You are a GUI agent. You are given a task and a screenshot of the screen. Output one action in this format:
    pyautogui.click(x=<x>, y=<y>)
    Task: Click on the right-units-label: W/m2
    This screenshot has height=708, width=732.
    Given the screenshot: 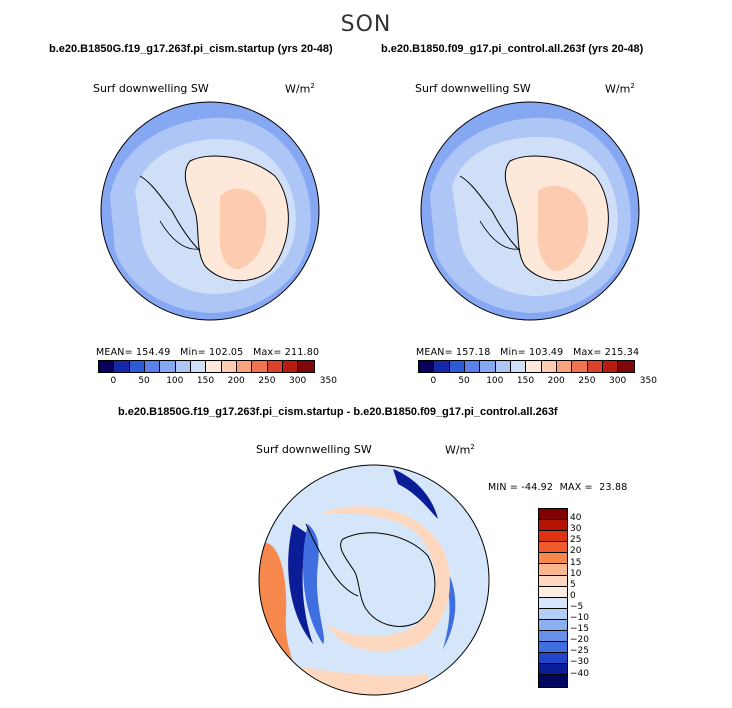 What is the action you would take?
    pyautogui.click(x=620, y=89)
    